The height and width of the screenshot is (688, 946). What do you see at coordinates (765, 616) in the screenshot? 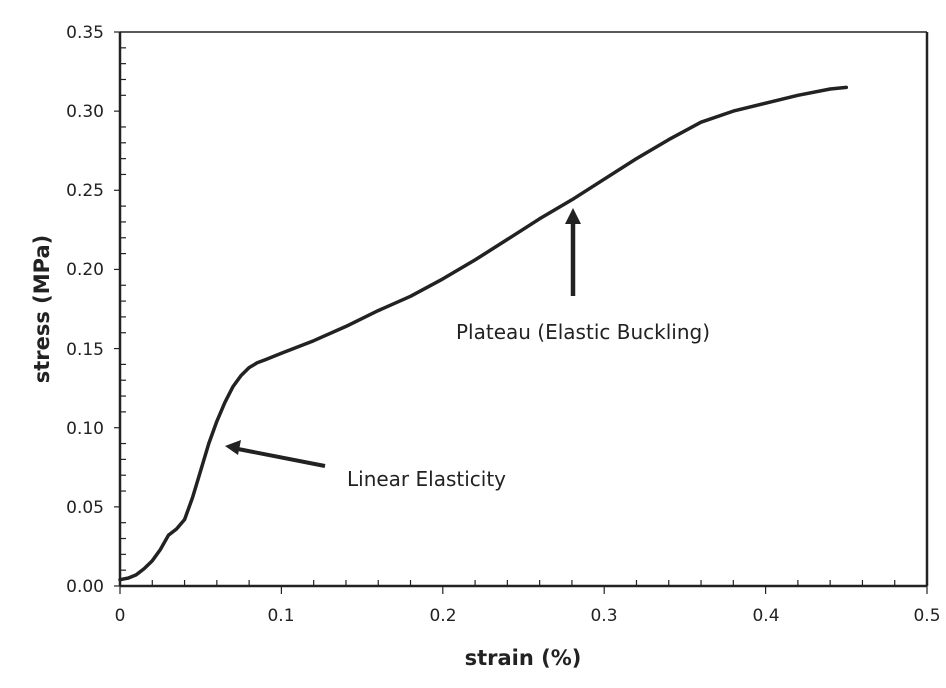
I see `x-tick-label: 0.4` at bounding box center [765, 616].